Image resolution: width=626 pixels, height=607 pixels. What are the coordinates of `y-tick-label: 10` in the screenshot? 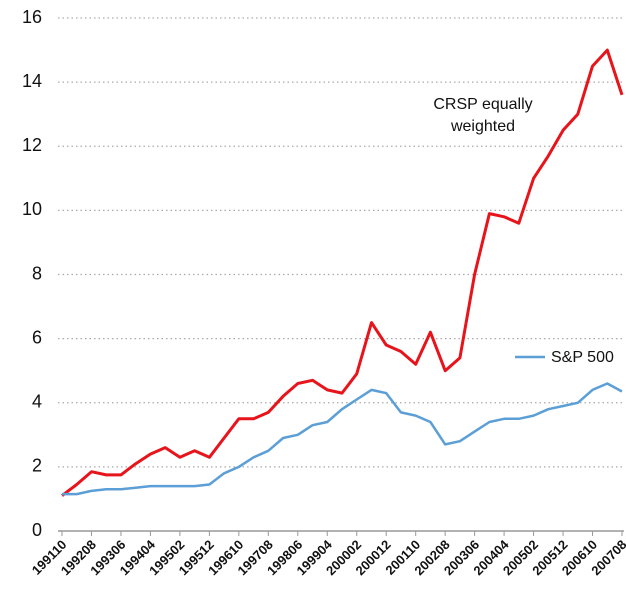 It's located at (32, 209).